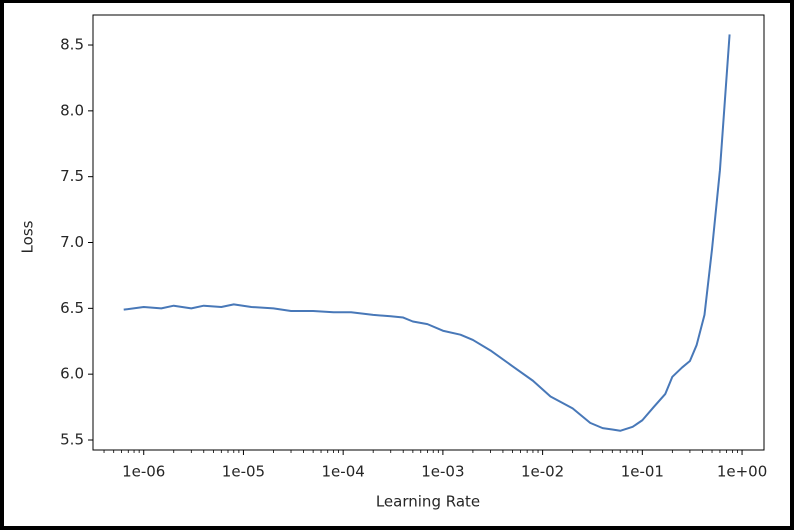 This screenshot has height=530, width=794. I want to click on x-tick-label: 1e-03, so click(442, 472).